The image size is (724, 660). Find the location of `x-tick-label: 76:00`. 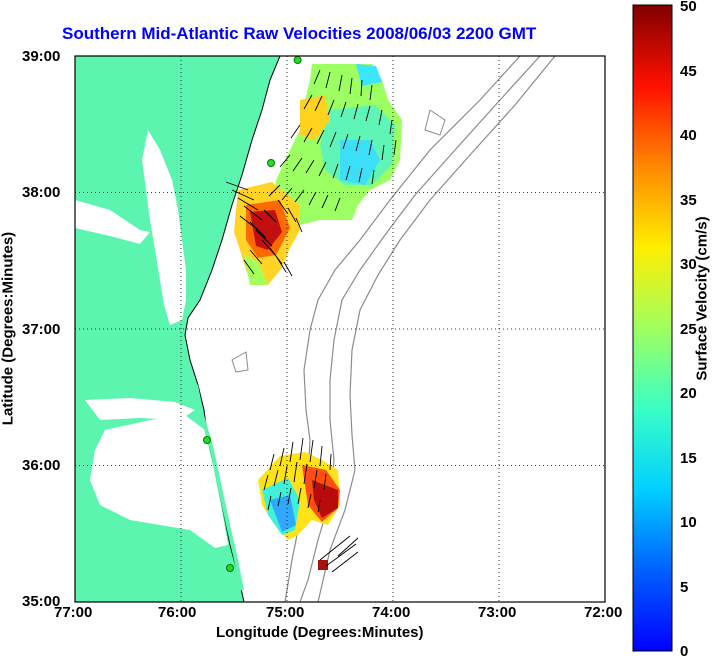

x-tick-label: 76:00 is located at coordinates (177, 612).